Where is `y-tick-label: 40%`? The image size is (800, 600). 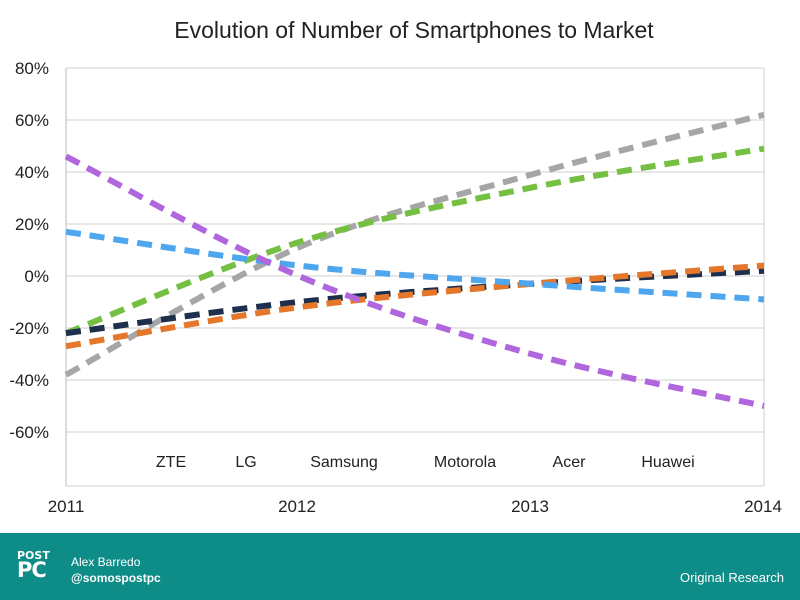 y-tick-label: 40% is located at coordinates (32, 172).